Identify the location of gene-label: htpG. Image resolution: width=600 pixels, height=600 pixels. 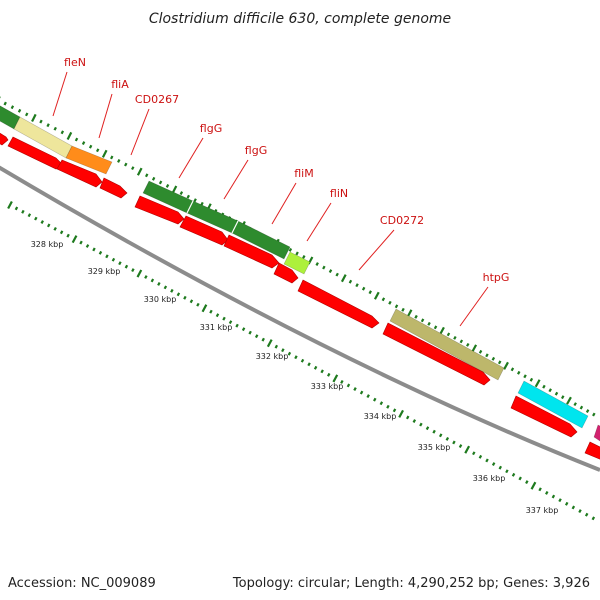
(496, 277).